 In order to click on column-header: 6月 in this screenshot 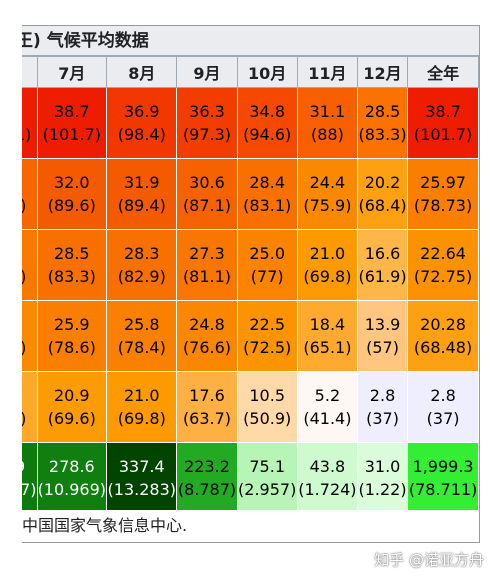, I will do `click(30, 72)`.